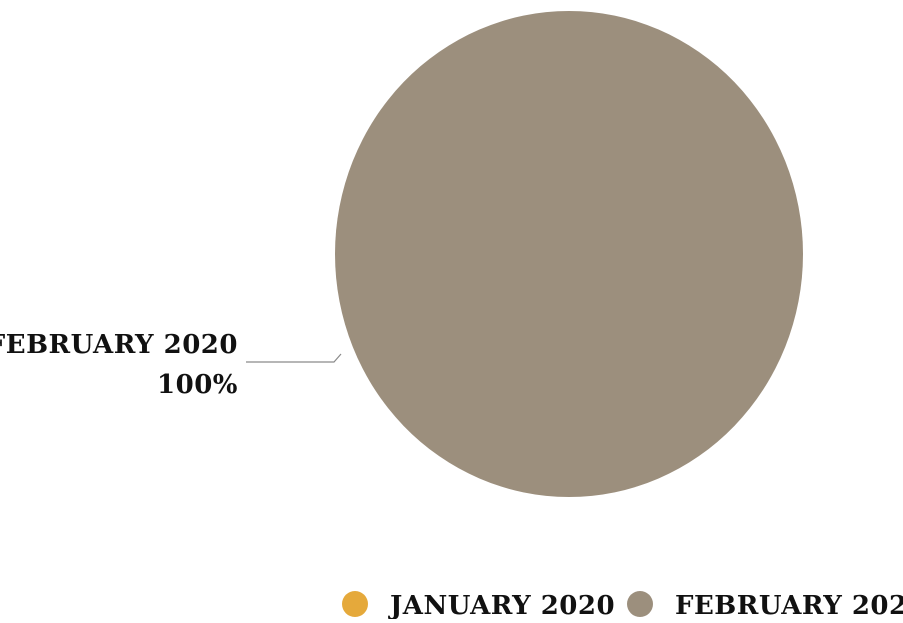 The width and height of the screenshot is (903, 623). What do you see at coordinates (355, 604) in the screenshot?
I see `legend-swatch-january-2020` at bounding box center [355, 604].